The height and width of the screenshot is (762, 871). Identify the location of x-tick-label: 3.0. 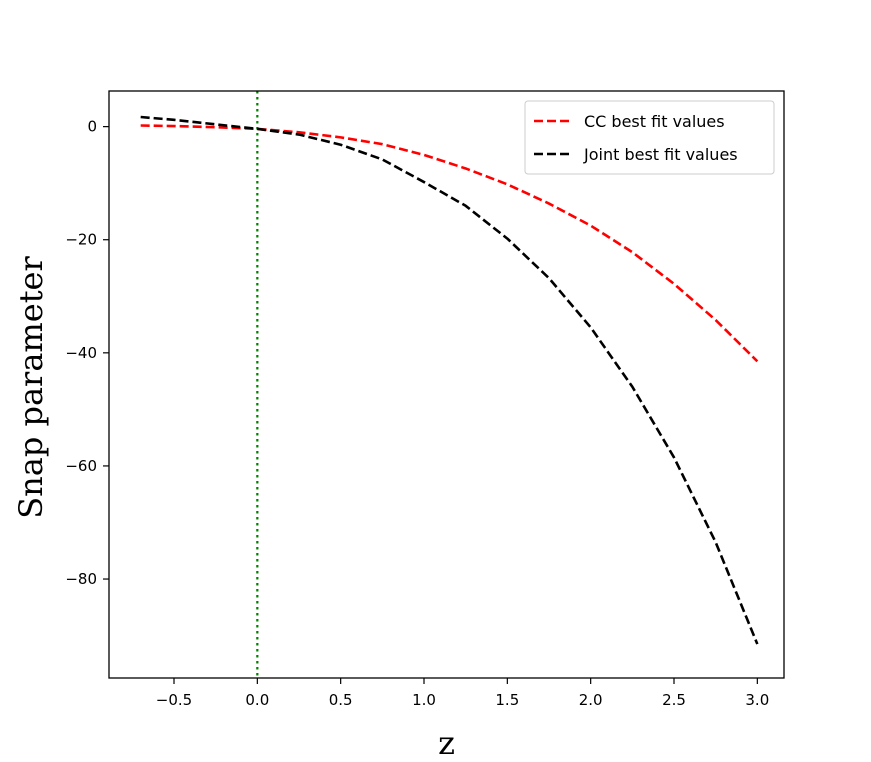
(757, 700).